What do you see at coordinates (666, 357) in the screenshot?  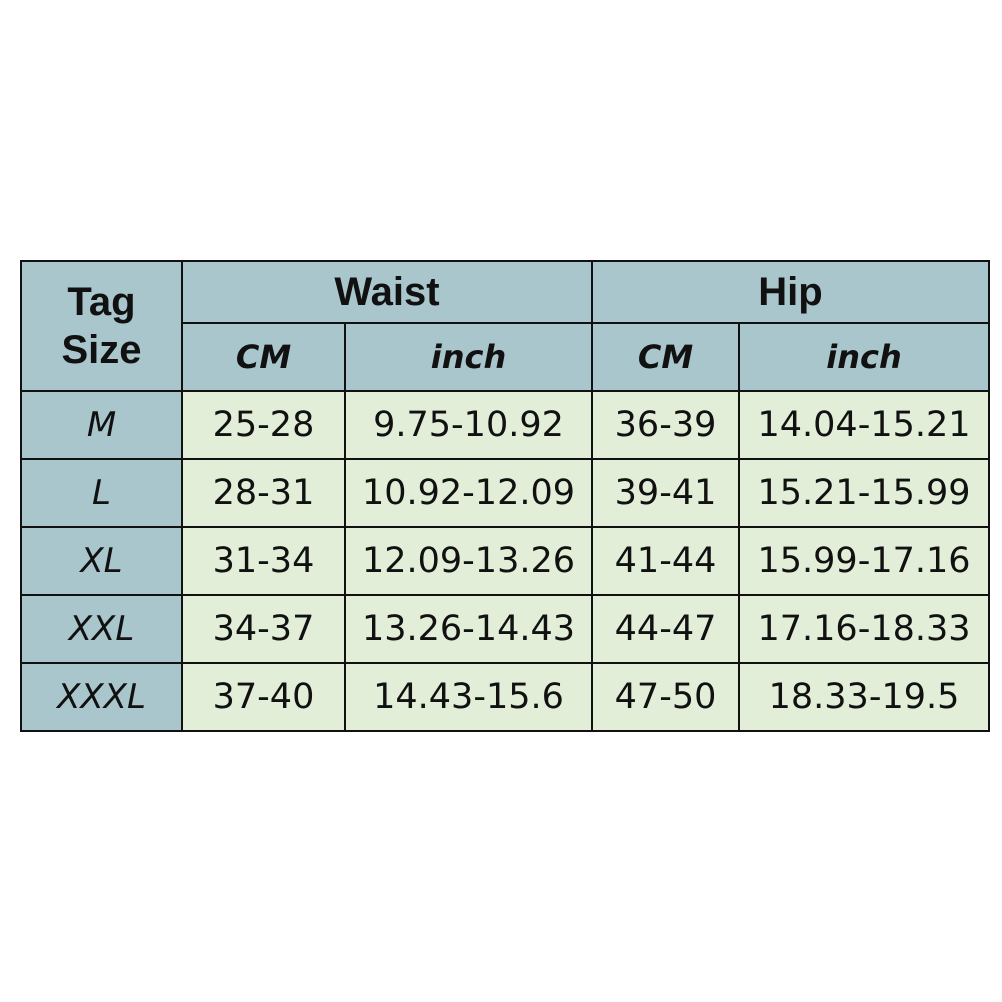 I see `hip-cm-header: CM` at bounding box center [666, 357].